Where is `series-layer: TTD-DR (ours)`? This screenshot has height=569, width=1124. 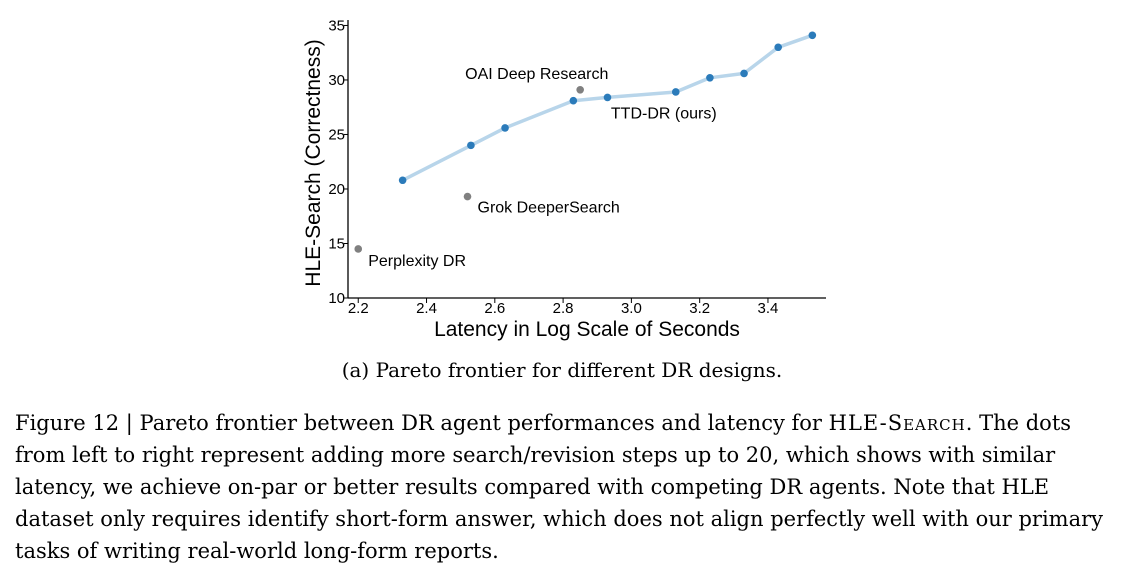 series-layer: TTD-DR (ours) is located at coordinates (607, 108).